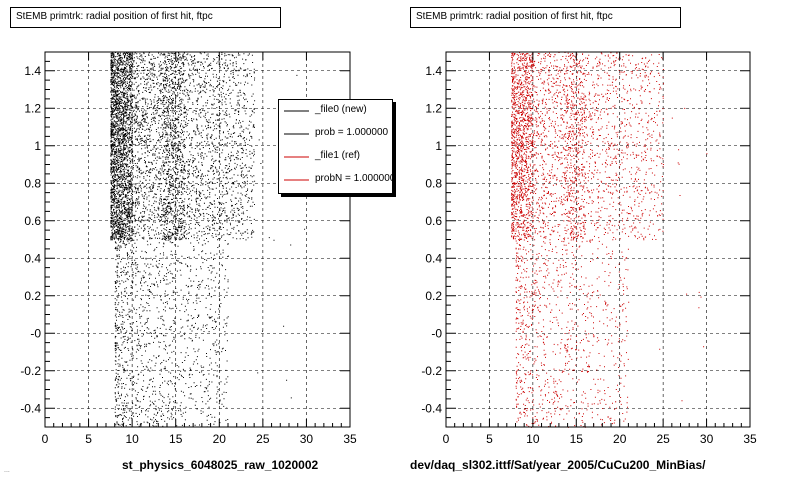  Describe the element at coordinates (307, 439) in the screenshot. I see `left-x-tick-label: 30` at that location.